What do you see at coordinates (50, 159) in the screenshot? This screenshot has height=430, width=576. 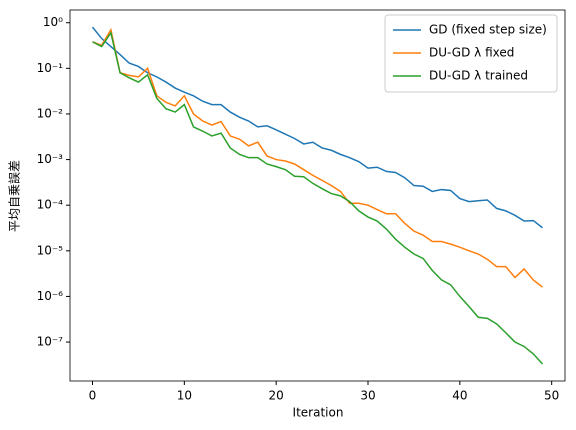 I see `y-tick-label: 10⁻³` at bounding box center [50, 159].